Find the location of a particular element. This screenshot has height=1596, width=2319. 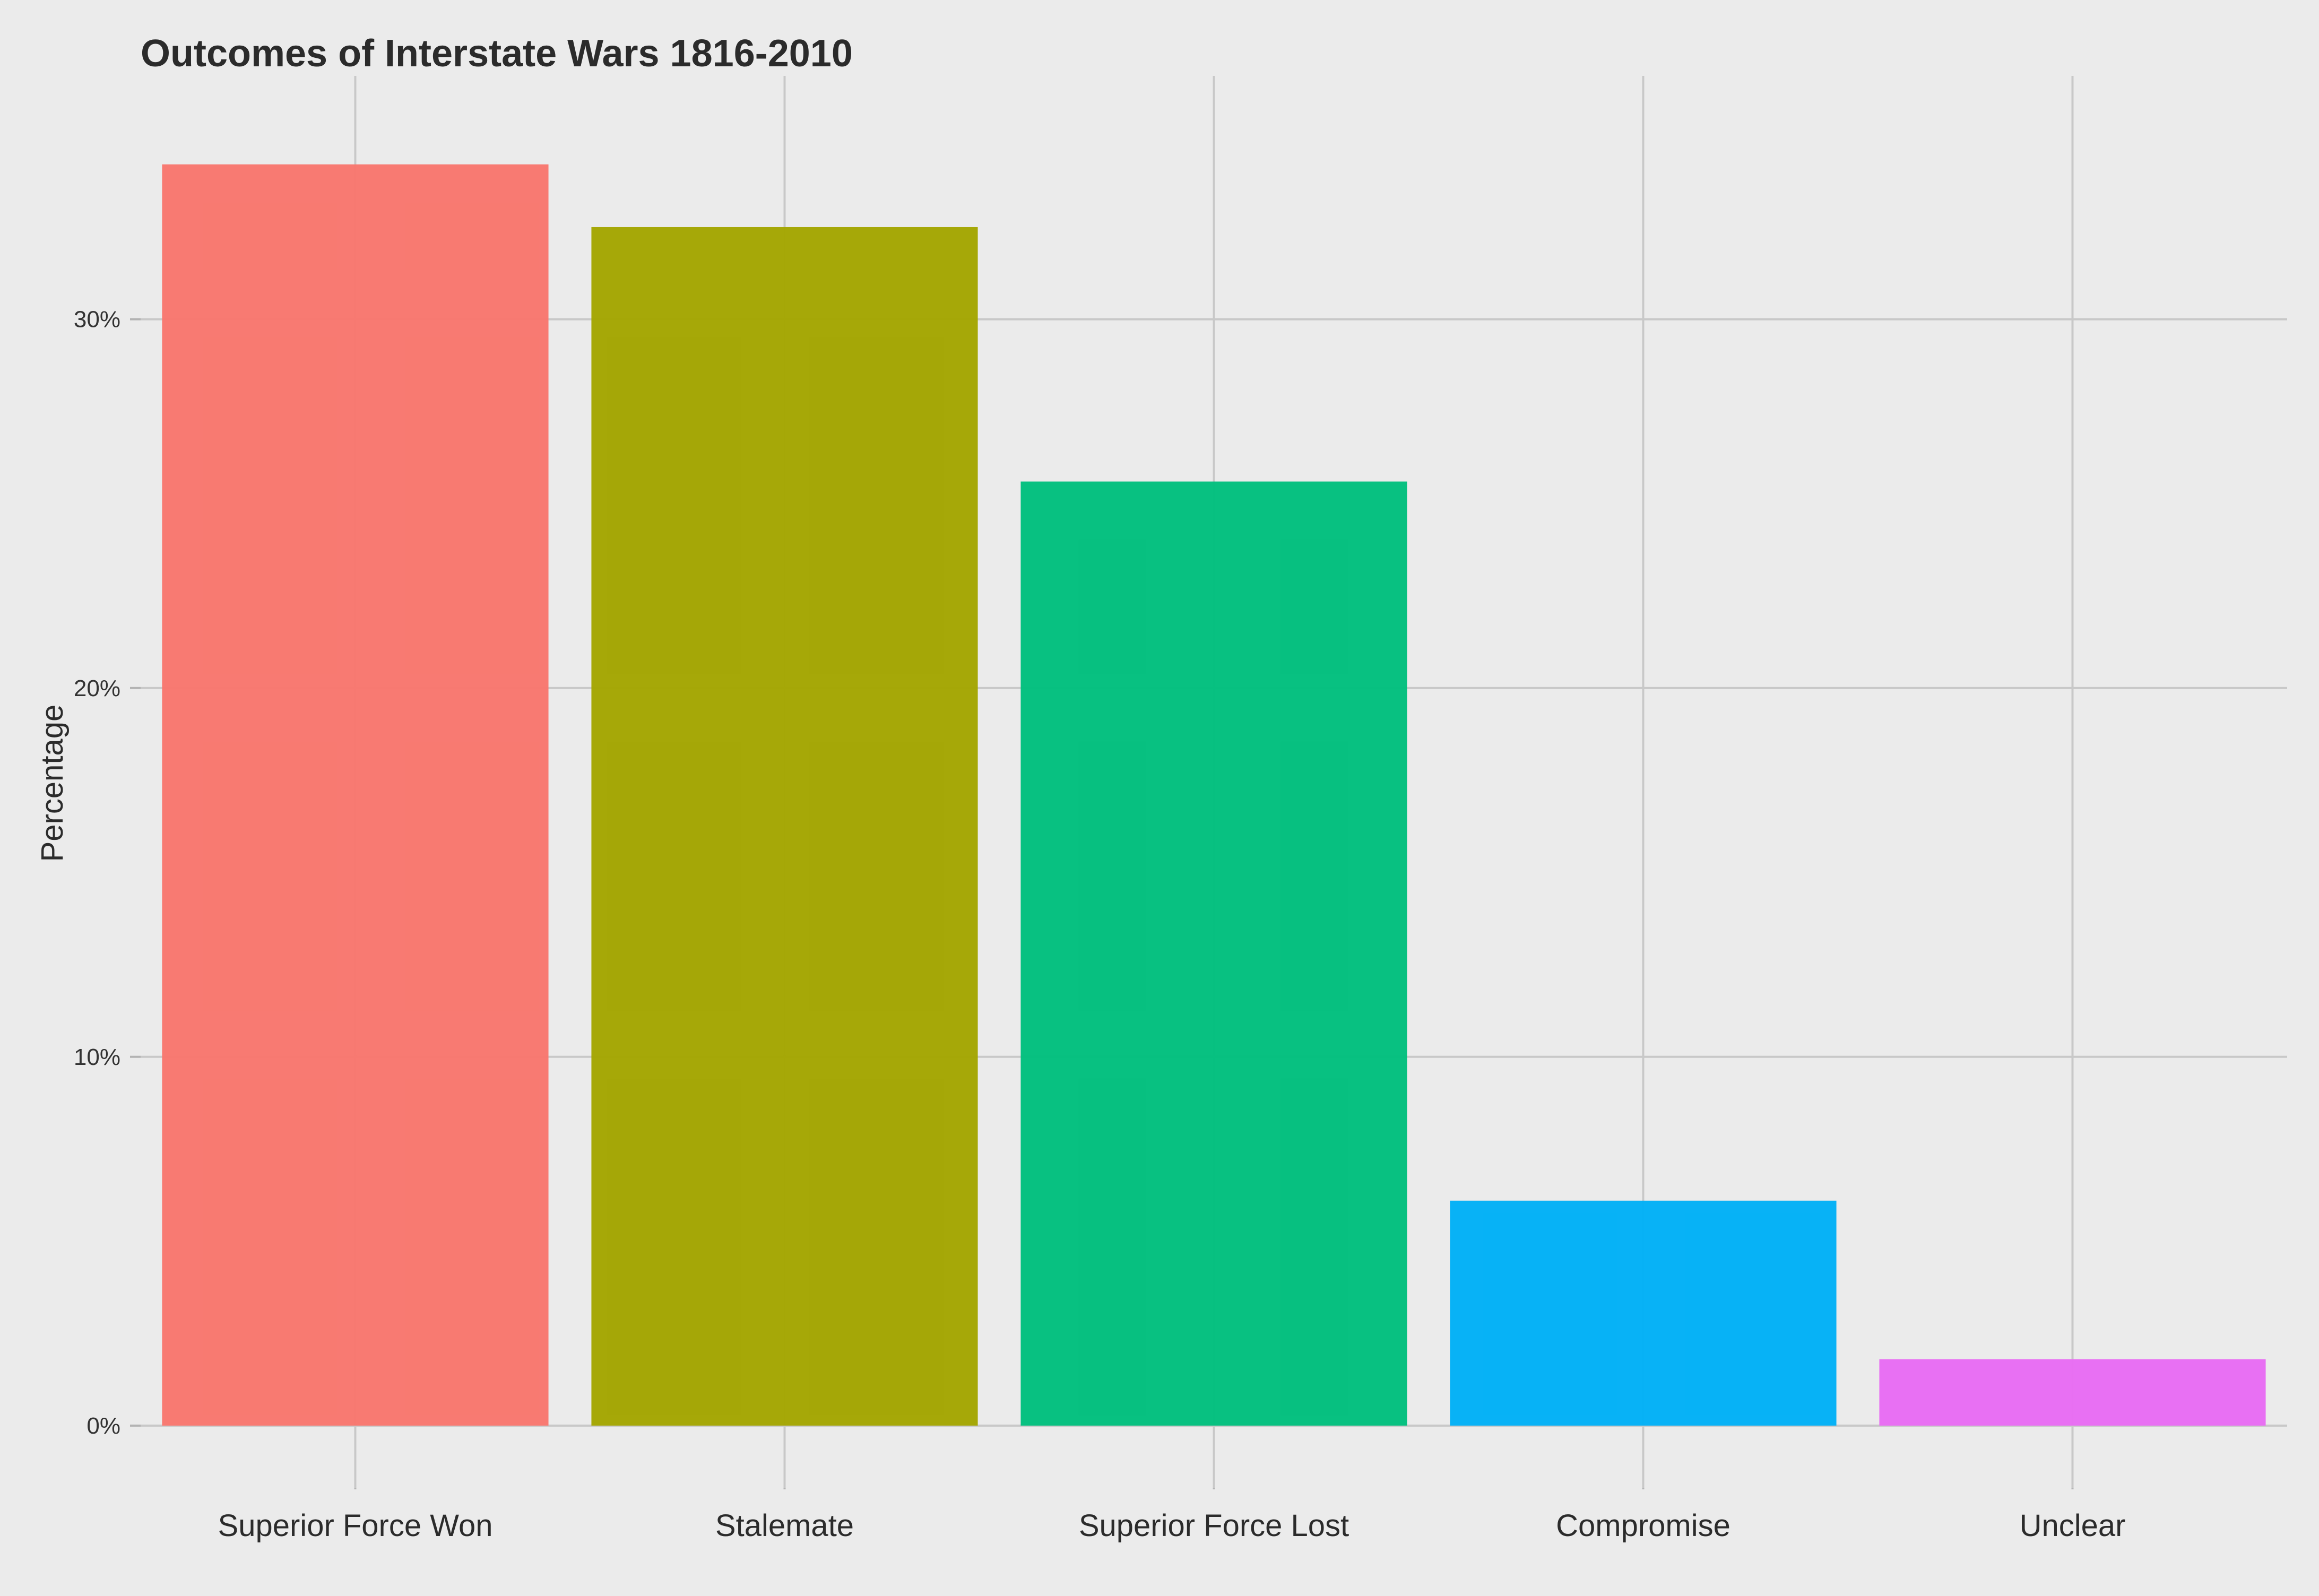

y-tick-label: 30% is located at coordinates (97, 320).